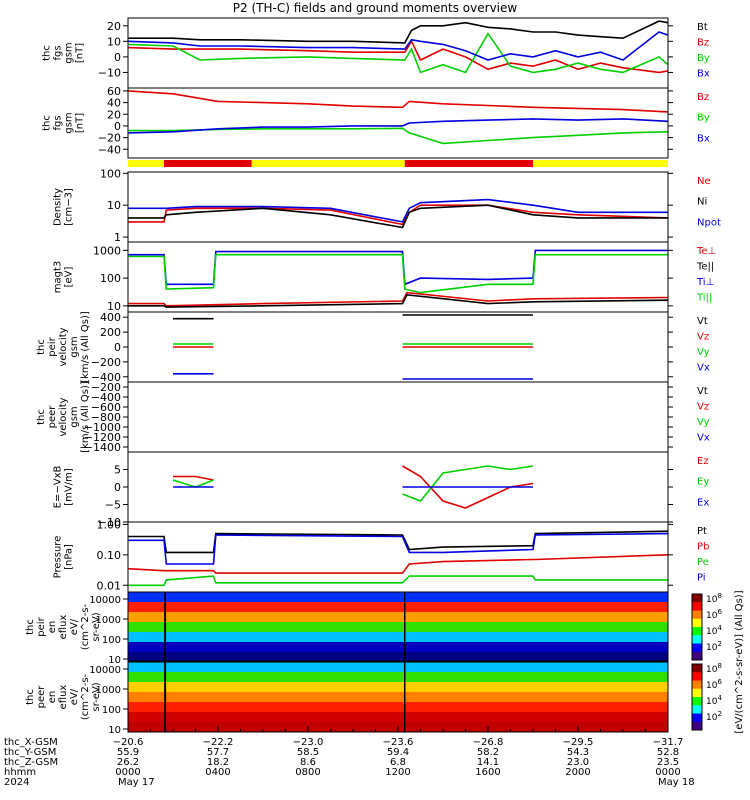  Describe the element at coordinates (113, 505) in the screenshot. I see `y-tick-label: −5` at that location.